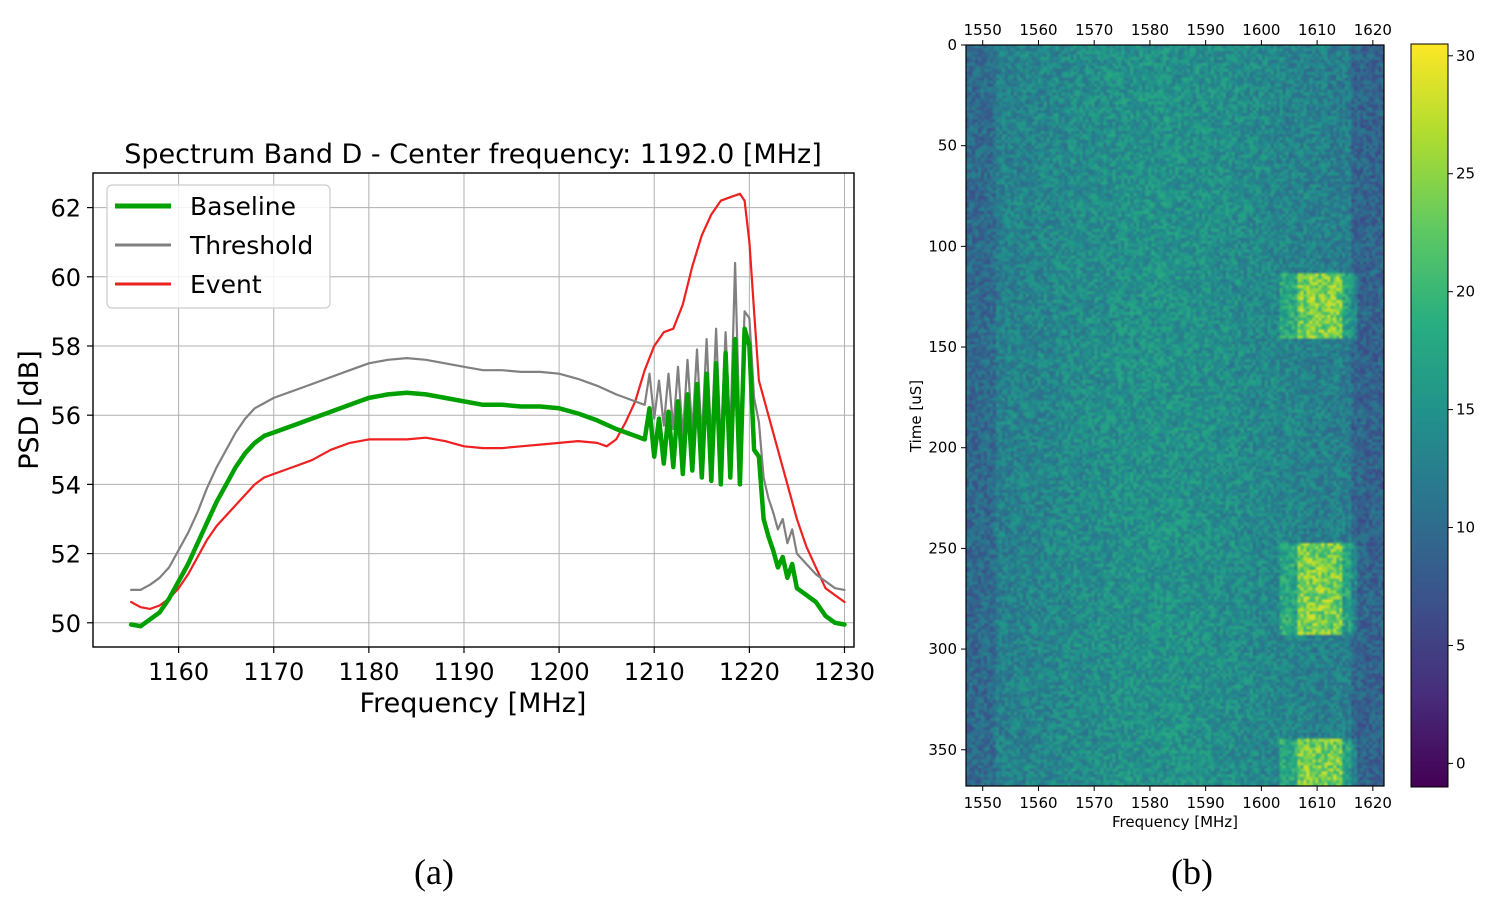 The width and height of the screenshot is (1492, 905). I want to click on b-colorbar-tick-label: 25, so click(1465, 174).